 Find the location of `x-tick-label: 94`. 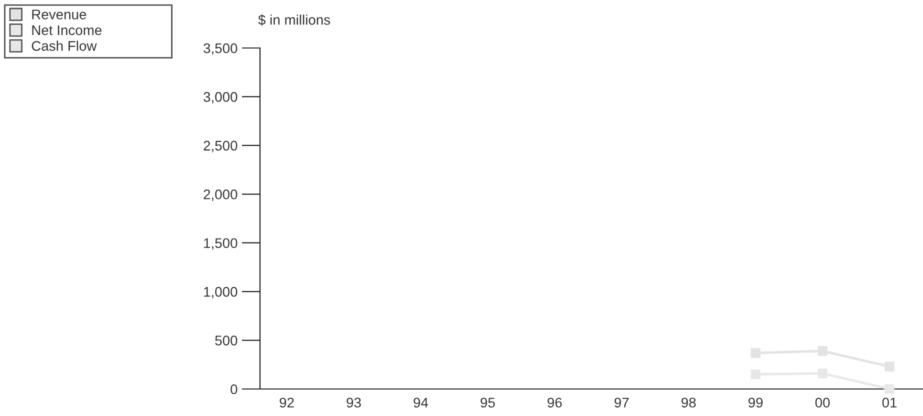

x-tick-label: 94 is located at coordinates (421, 403).